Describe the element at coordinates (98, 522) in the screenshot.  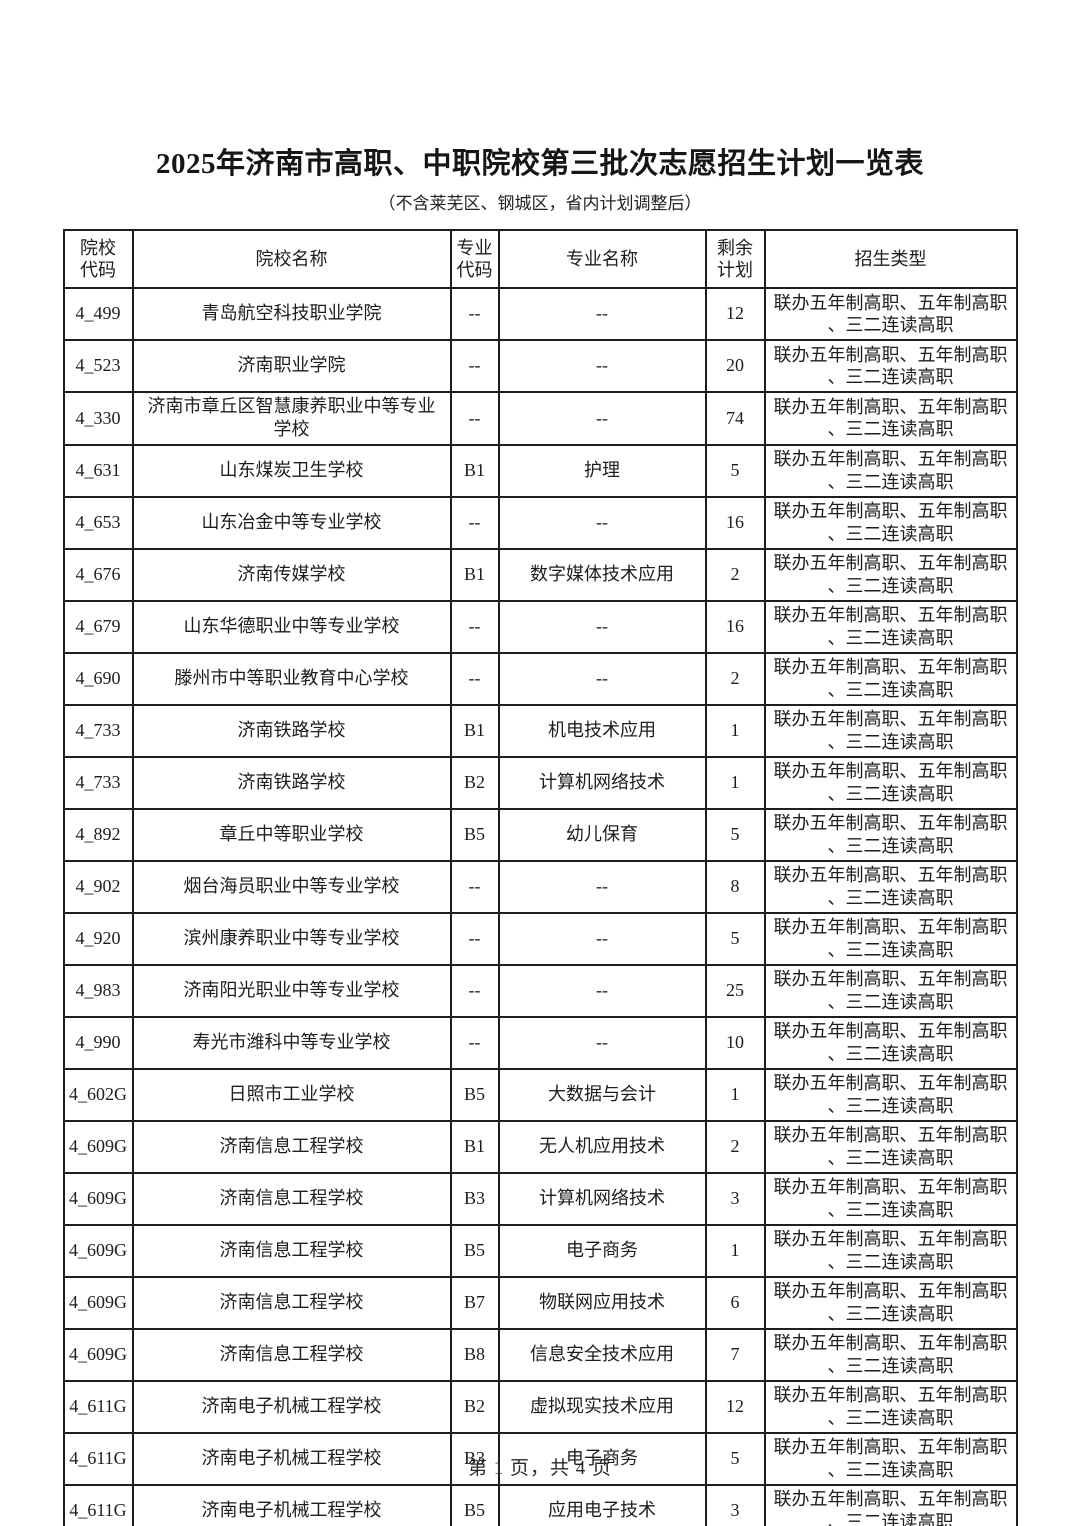
I see `college-code-cell: 4_653` at that location.